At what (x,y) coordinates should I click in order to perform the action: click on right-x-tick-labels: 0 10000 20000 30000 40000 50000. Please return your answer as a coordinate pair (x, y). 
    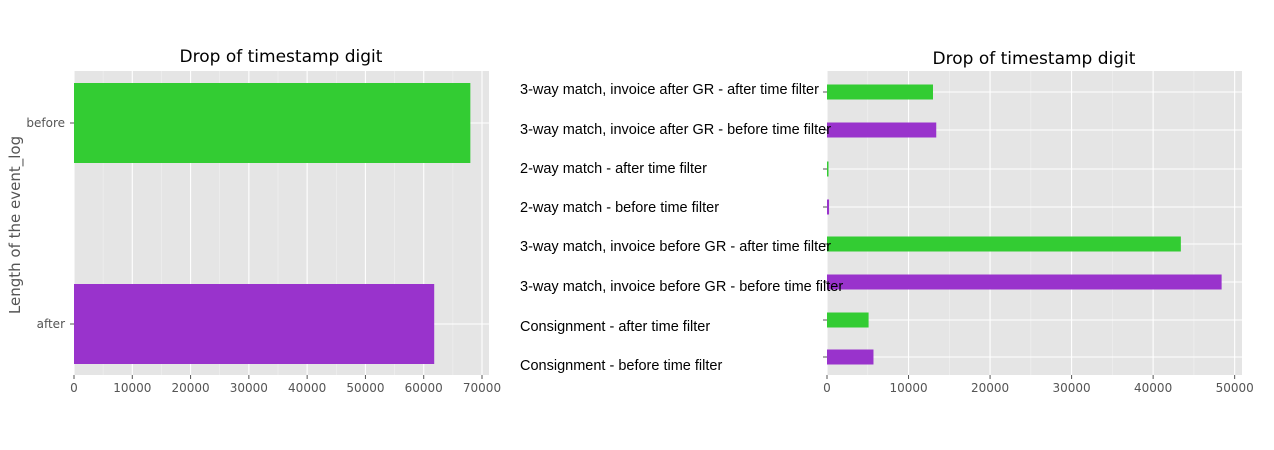
    Looking at the image, I should click on (1038, 385).